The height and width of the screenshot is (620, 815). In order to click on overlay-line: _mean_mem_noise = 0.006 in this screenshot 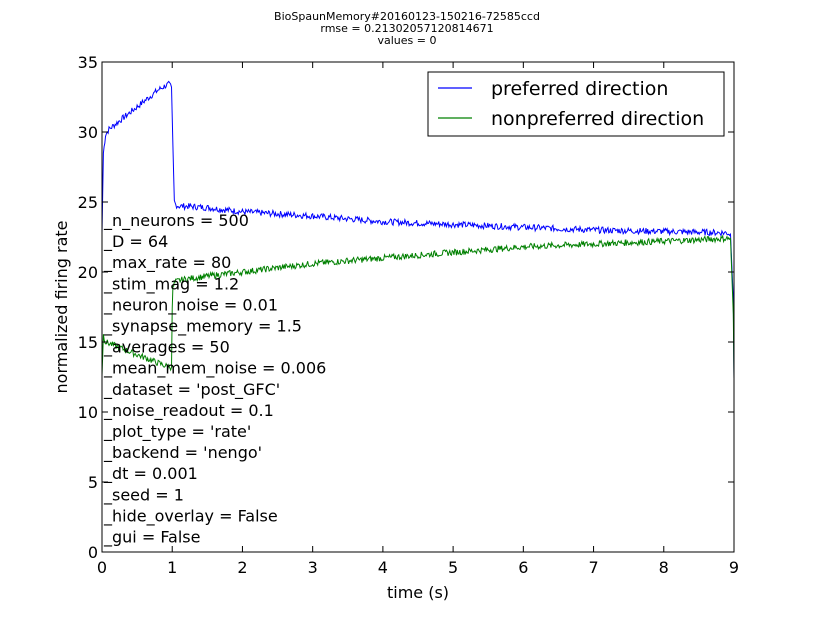, I will do `click(214, 369)`.